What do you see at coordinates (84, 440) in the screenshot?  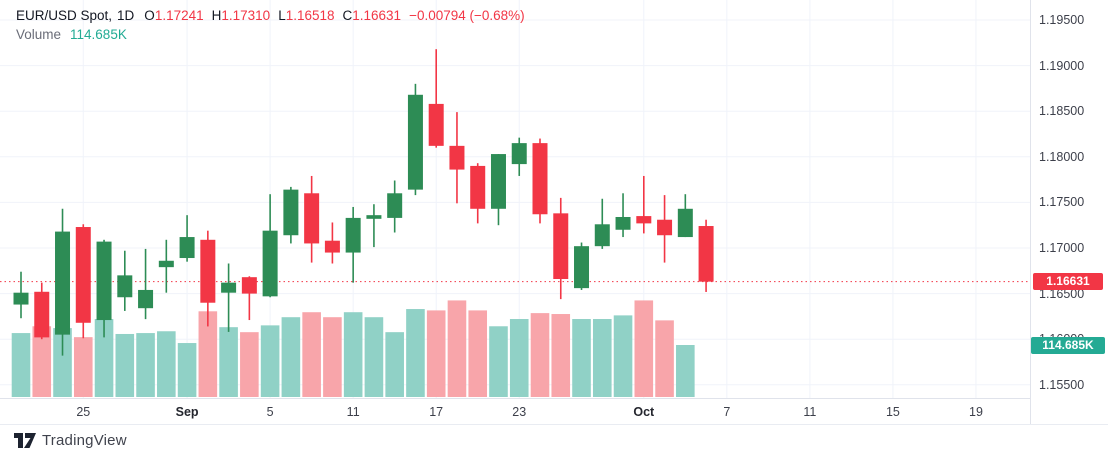 I see `tradingview-logo-text: TradingView` at bounding box center [84, 440].